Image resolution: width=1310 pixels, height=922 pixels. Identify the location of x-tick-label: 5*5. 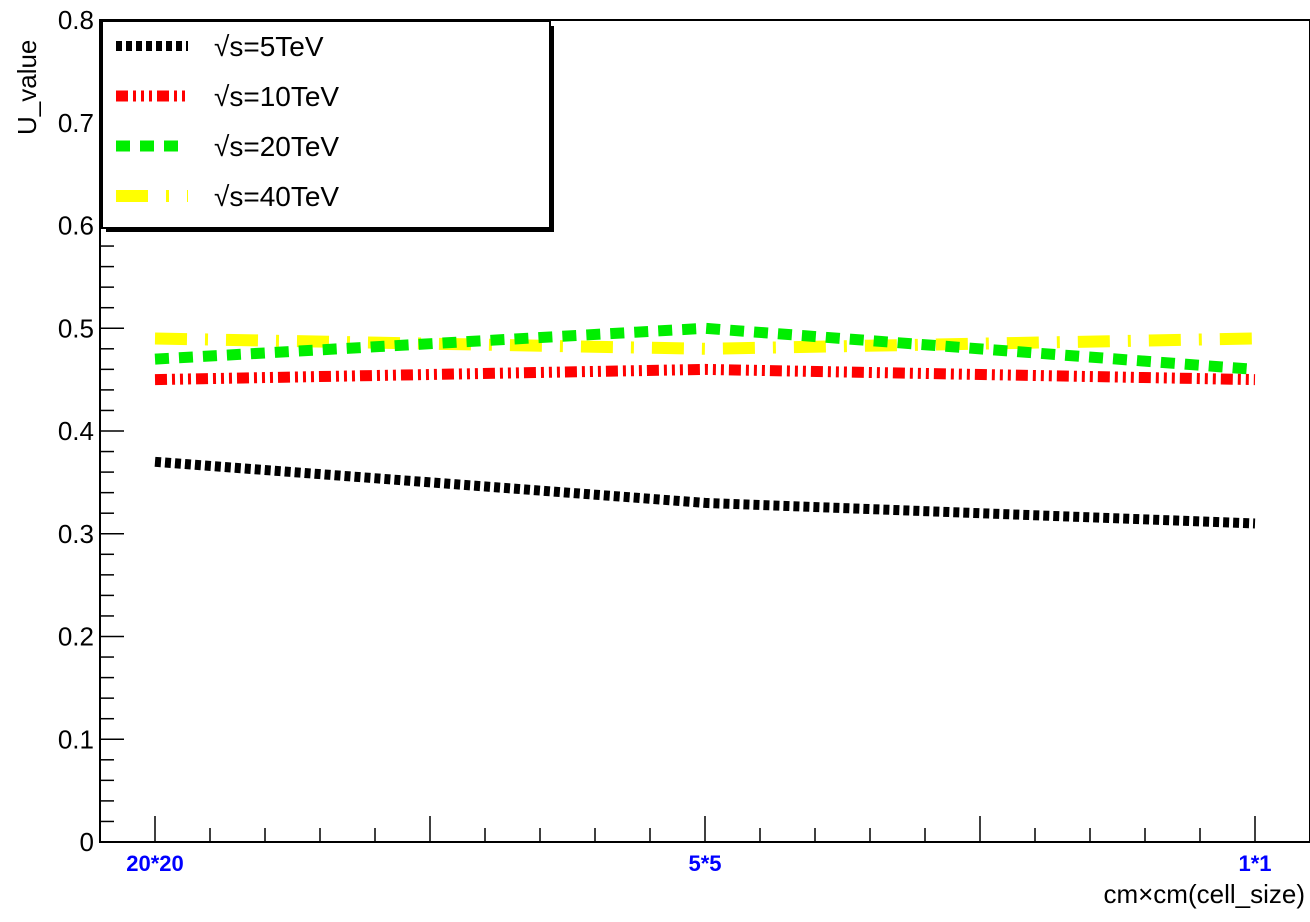
(704, 863).